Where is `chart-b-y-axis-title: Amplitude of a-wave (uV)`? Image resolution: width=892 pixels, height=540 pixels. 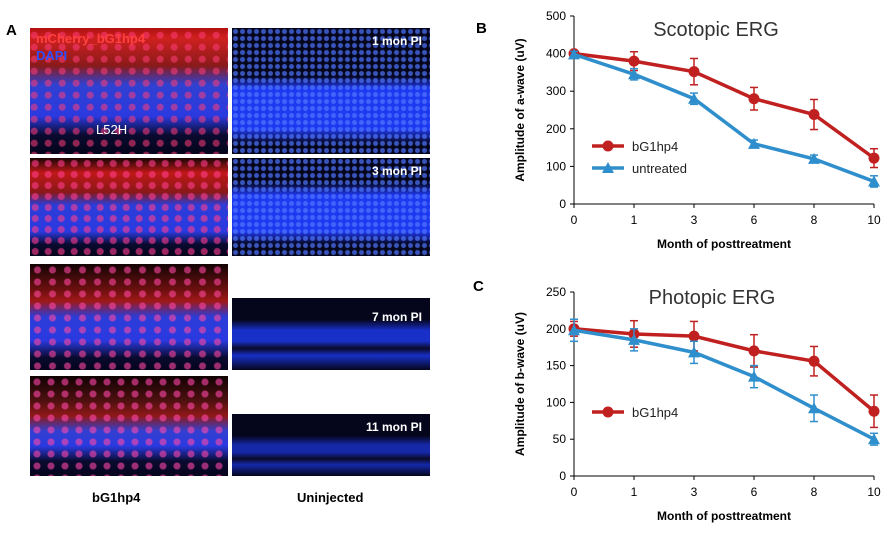 chart-b-y-axis-title: Amplitude of a-wave (uV) is located at coordinates (520, 109).